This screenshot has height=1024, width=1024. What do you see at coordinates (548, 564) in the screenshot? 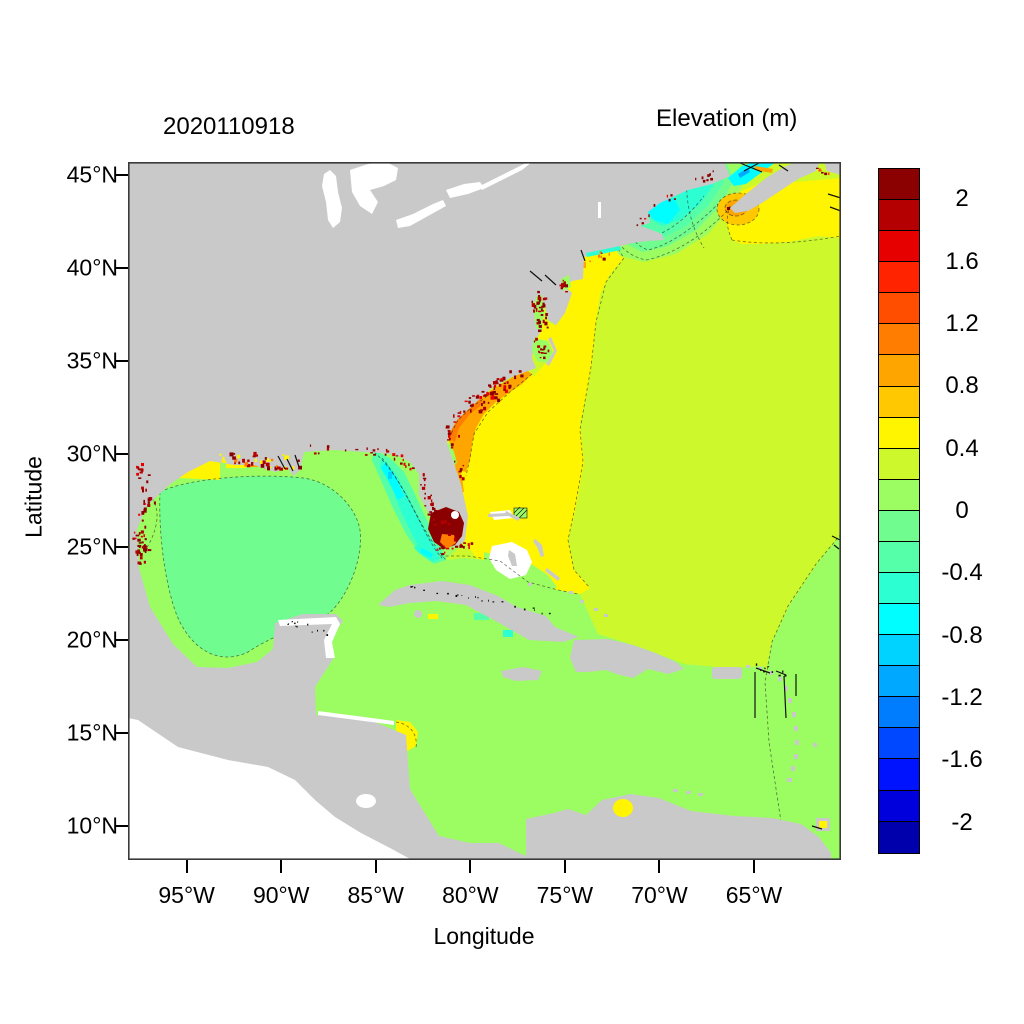
I see `bahamas-islets` at bounding box center [548, 564].